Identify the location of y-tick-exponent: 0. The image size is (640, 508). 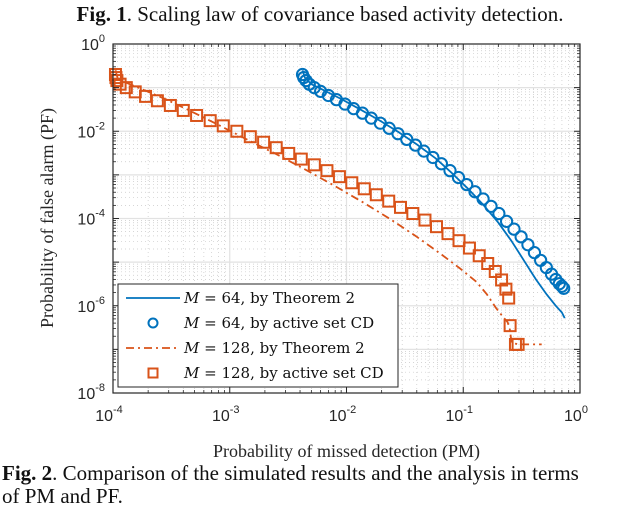
(102, 39).